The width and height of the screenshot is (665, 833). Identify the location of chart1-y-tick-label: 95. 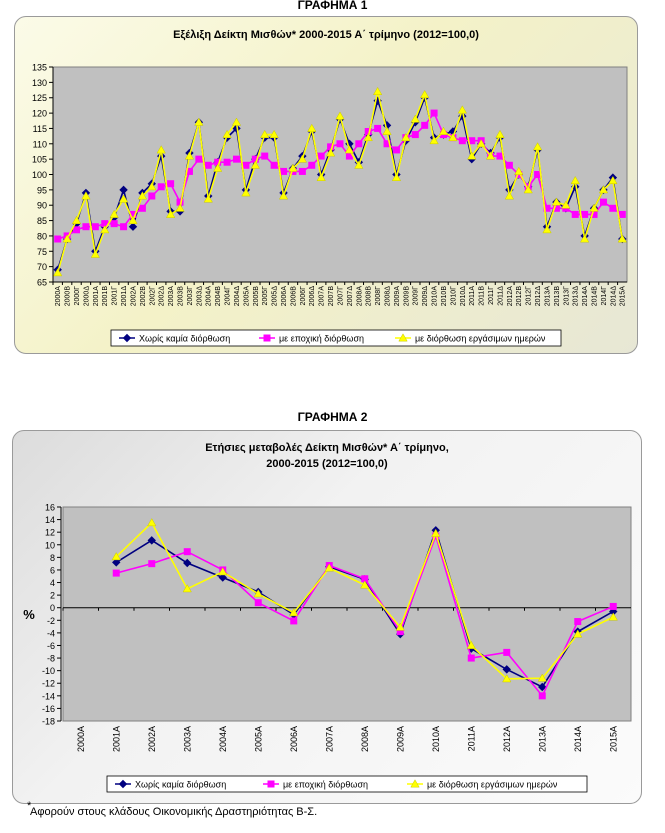
(42, 190).